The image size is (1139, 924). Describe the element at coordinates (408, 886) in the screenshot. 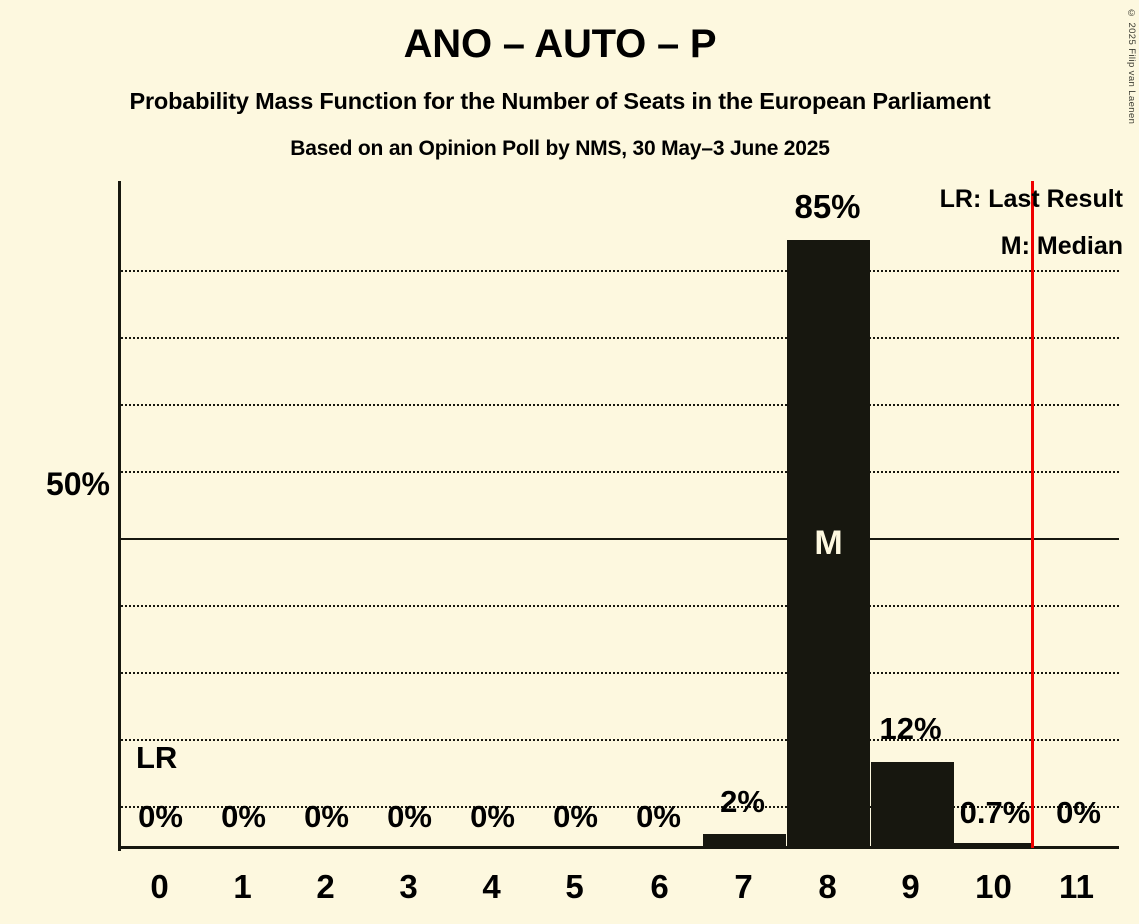

I see `x-tick-3: 3` at that location.